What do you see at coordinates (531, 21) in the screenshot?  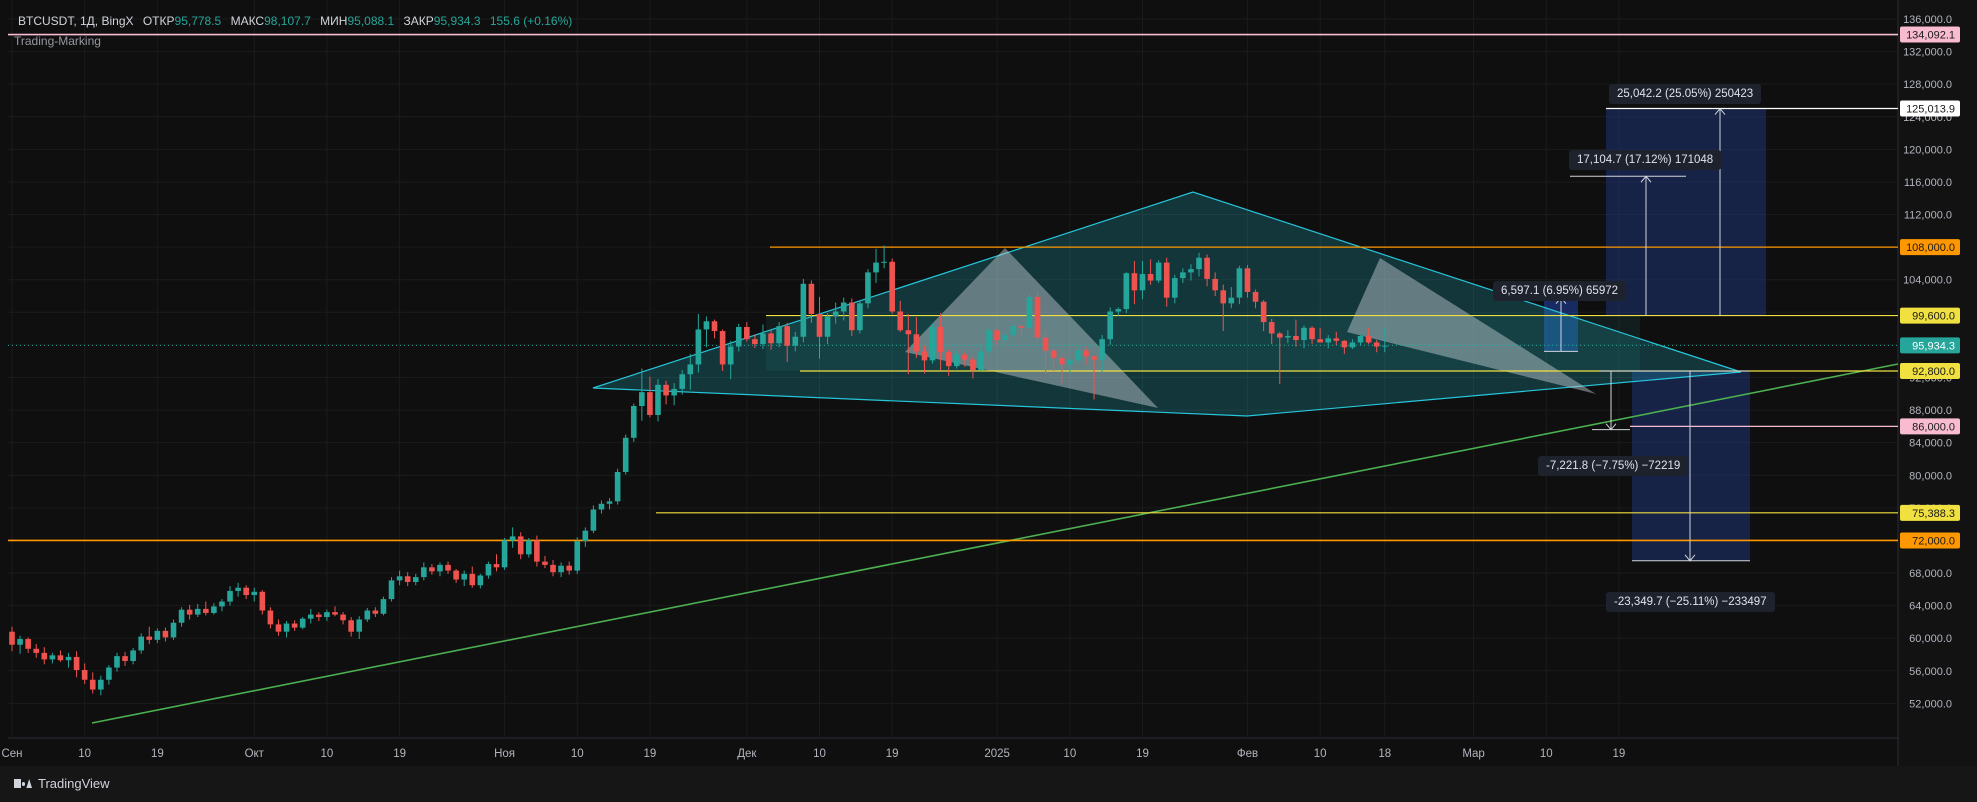 I see `change-value: 155.6 (+0.16%)` at bounding box center [531, 21].